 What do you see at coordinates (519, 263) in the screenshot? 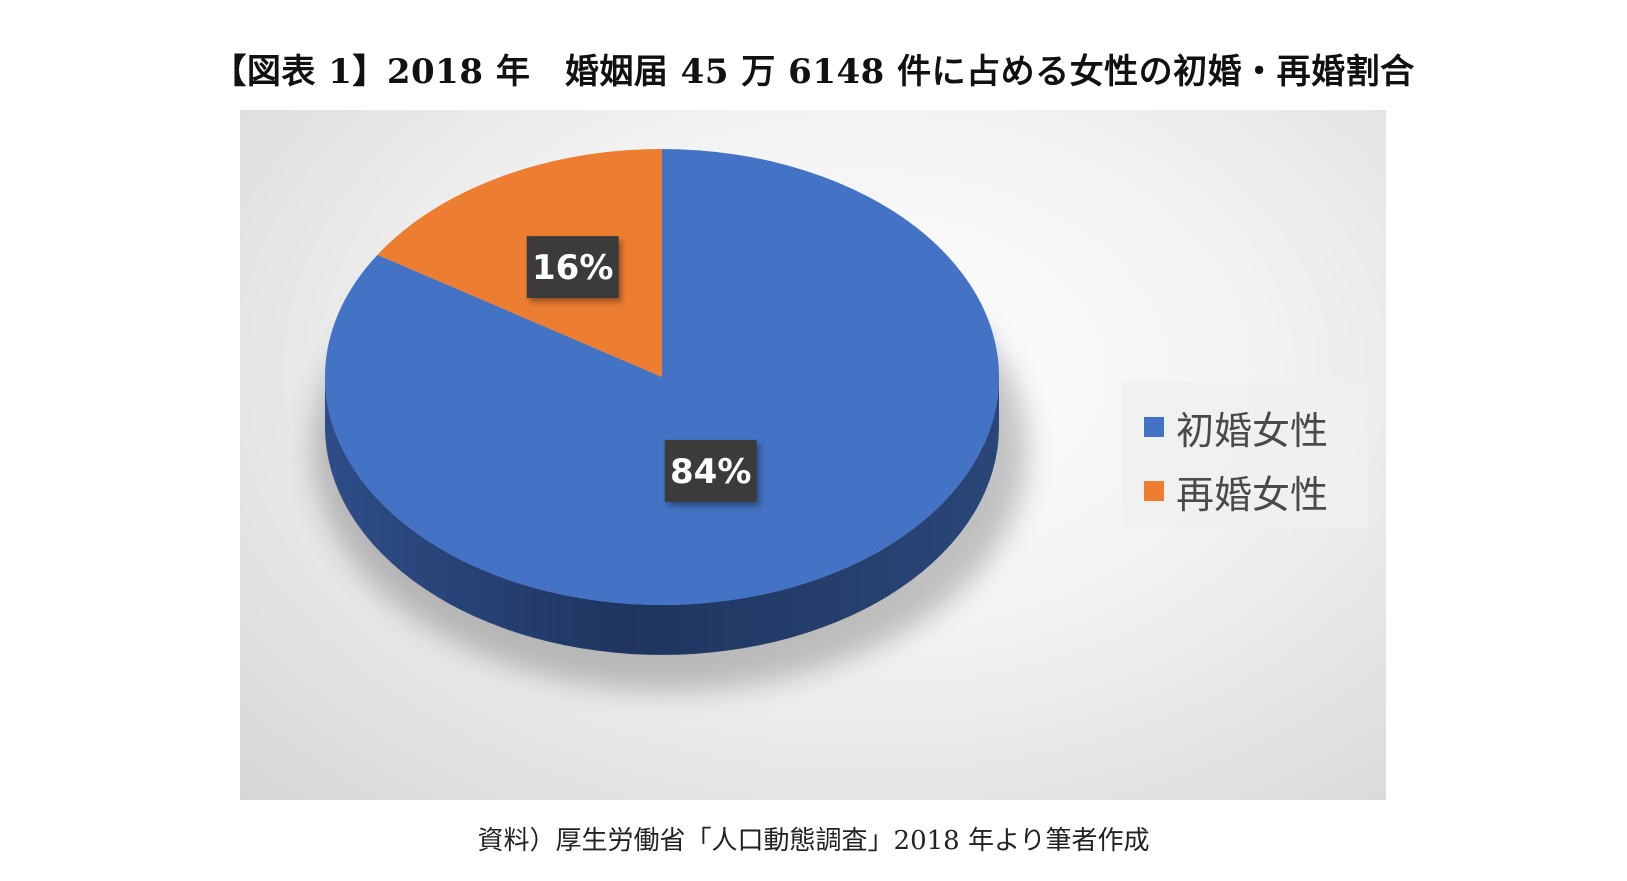
I see `pie-slice-remarriage` at bounding box center [519, 263].